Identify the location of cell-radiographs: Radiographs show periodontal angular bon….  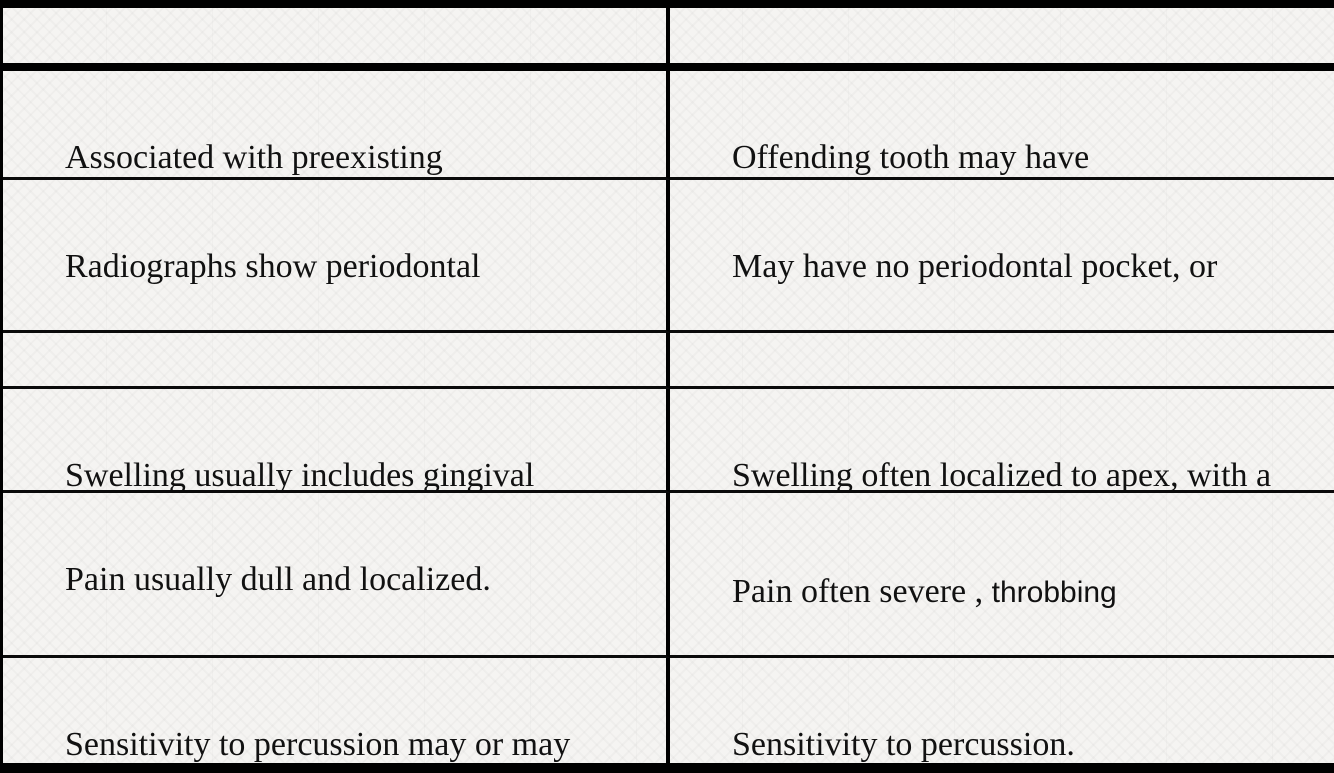
(336, 256).